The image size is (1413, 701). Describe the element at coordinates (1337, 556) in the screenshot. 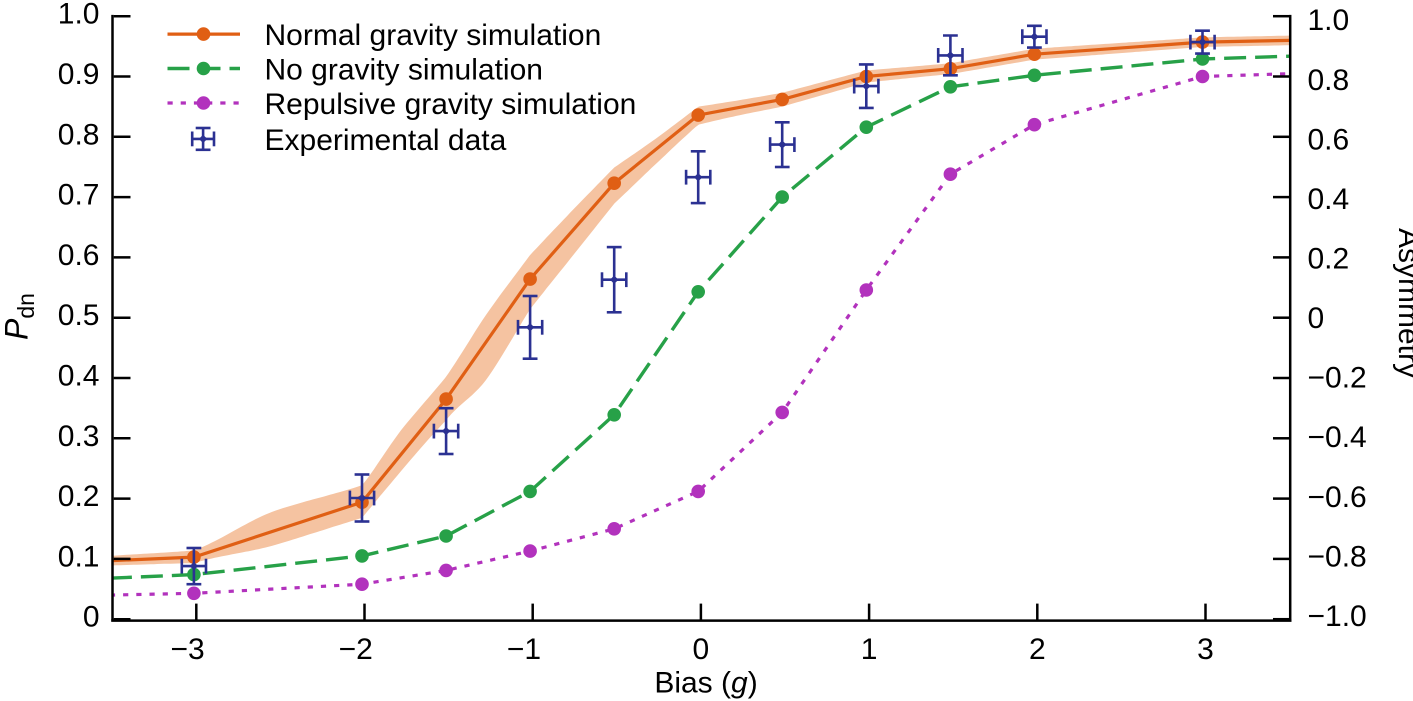

I see `svg-text: −0.8` at that location.